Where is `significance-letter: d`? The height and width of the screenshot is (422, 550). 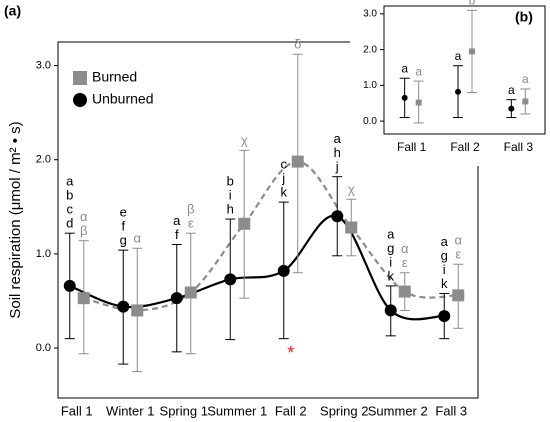
significance-letter: d is located at coordinates (69, 223).